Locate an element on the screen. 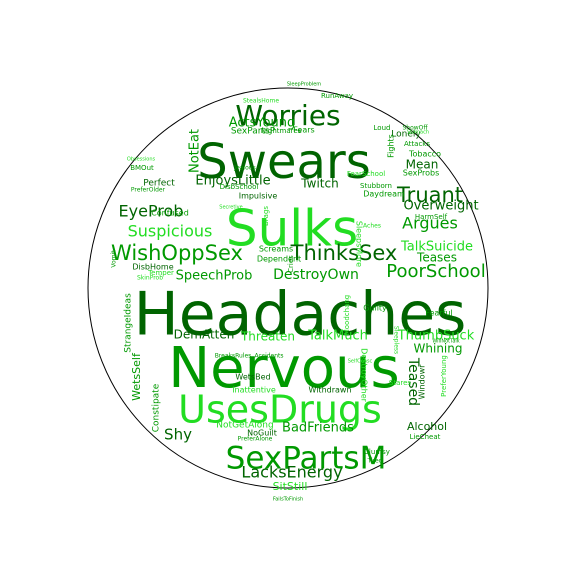 The width and height of the screenshot is (576, 576). cloud-word: Vomit is located at coordinates (114, 259).